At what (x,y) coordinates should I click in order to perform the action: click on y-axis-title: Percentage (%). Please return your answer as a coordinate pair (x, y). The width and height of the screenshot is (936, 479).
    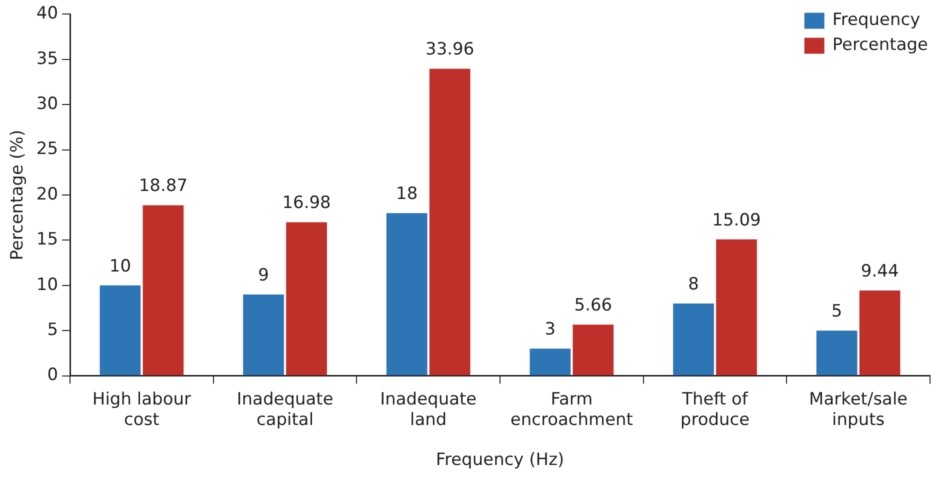
    Looking at the image, I should click on (18, 195).